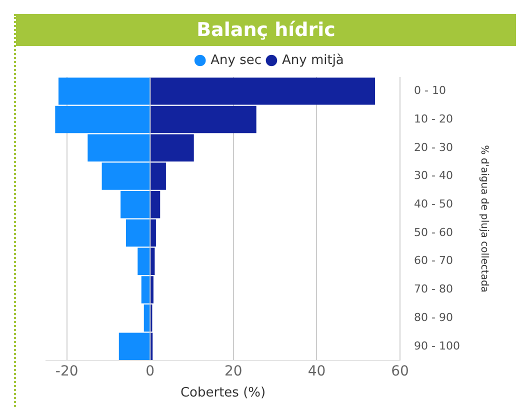 The width and height of the screenshot is (528, 407). Describe the element at coordinates (266, 30) in the screenshot. I see `chart-title: Balanç hídric` at that location.